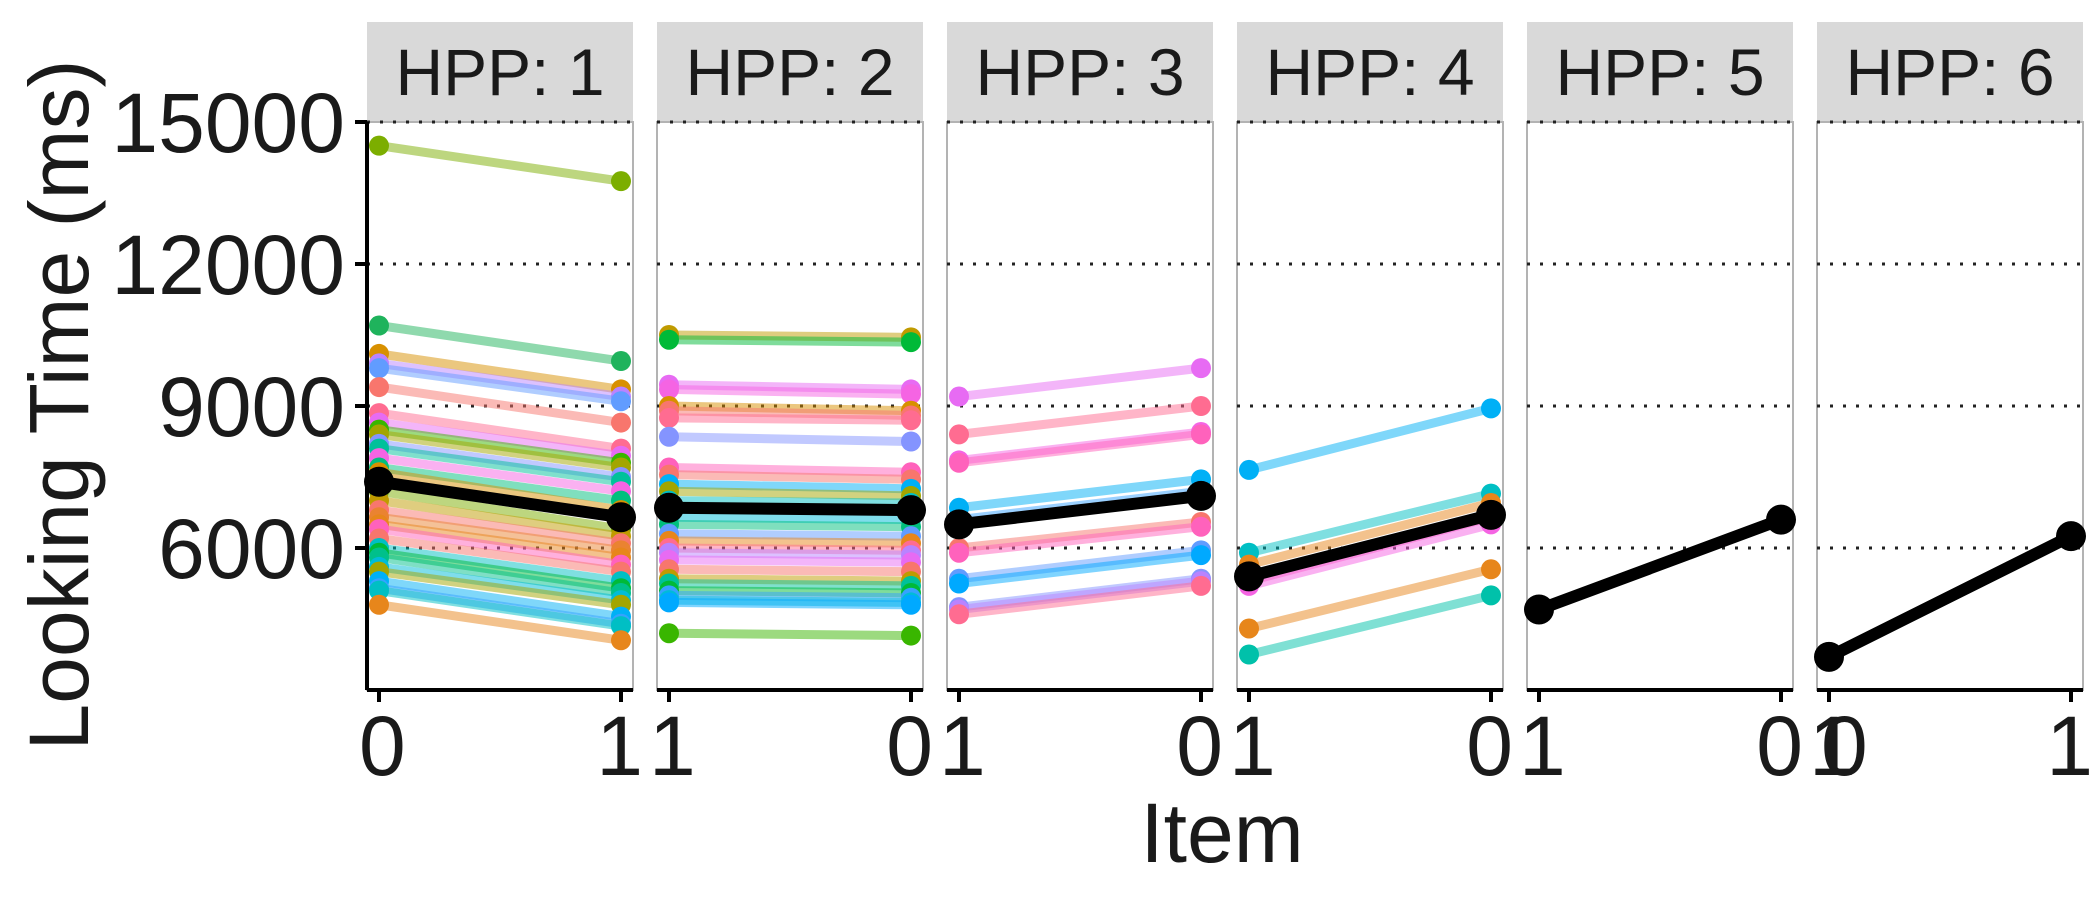 The height and width of the screenshot is (900, 2100). What do you see at coordinates (791, 407) in the screenshot?
I see `facet-panel: HPP: 2 1 0` at bounding box center [791, 407].